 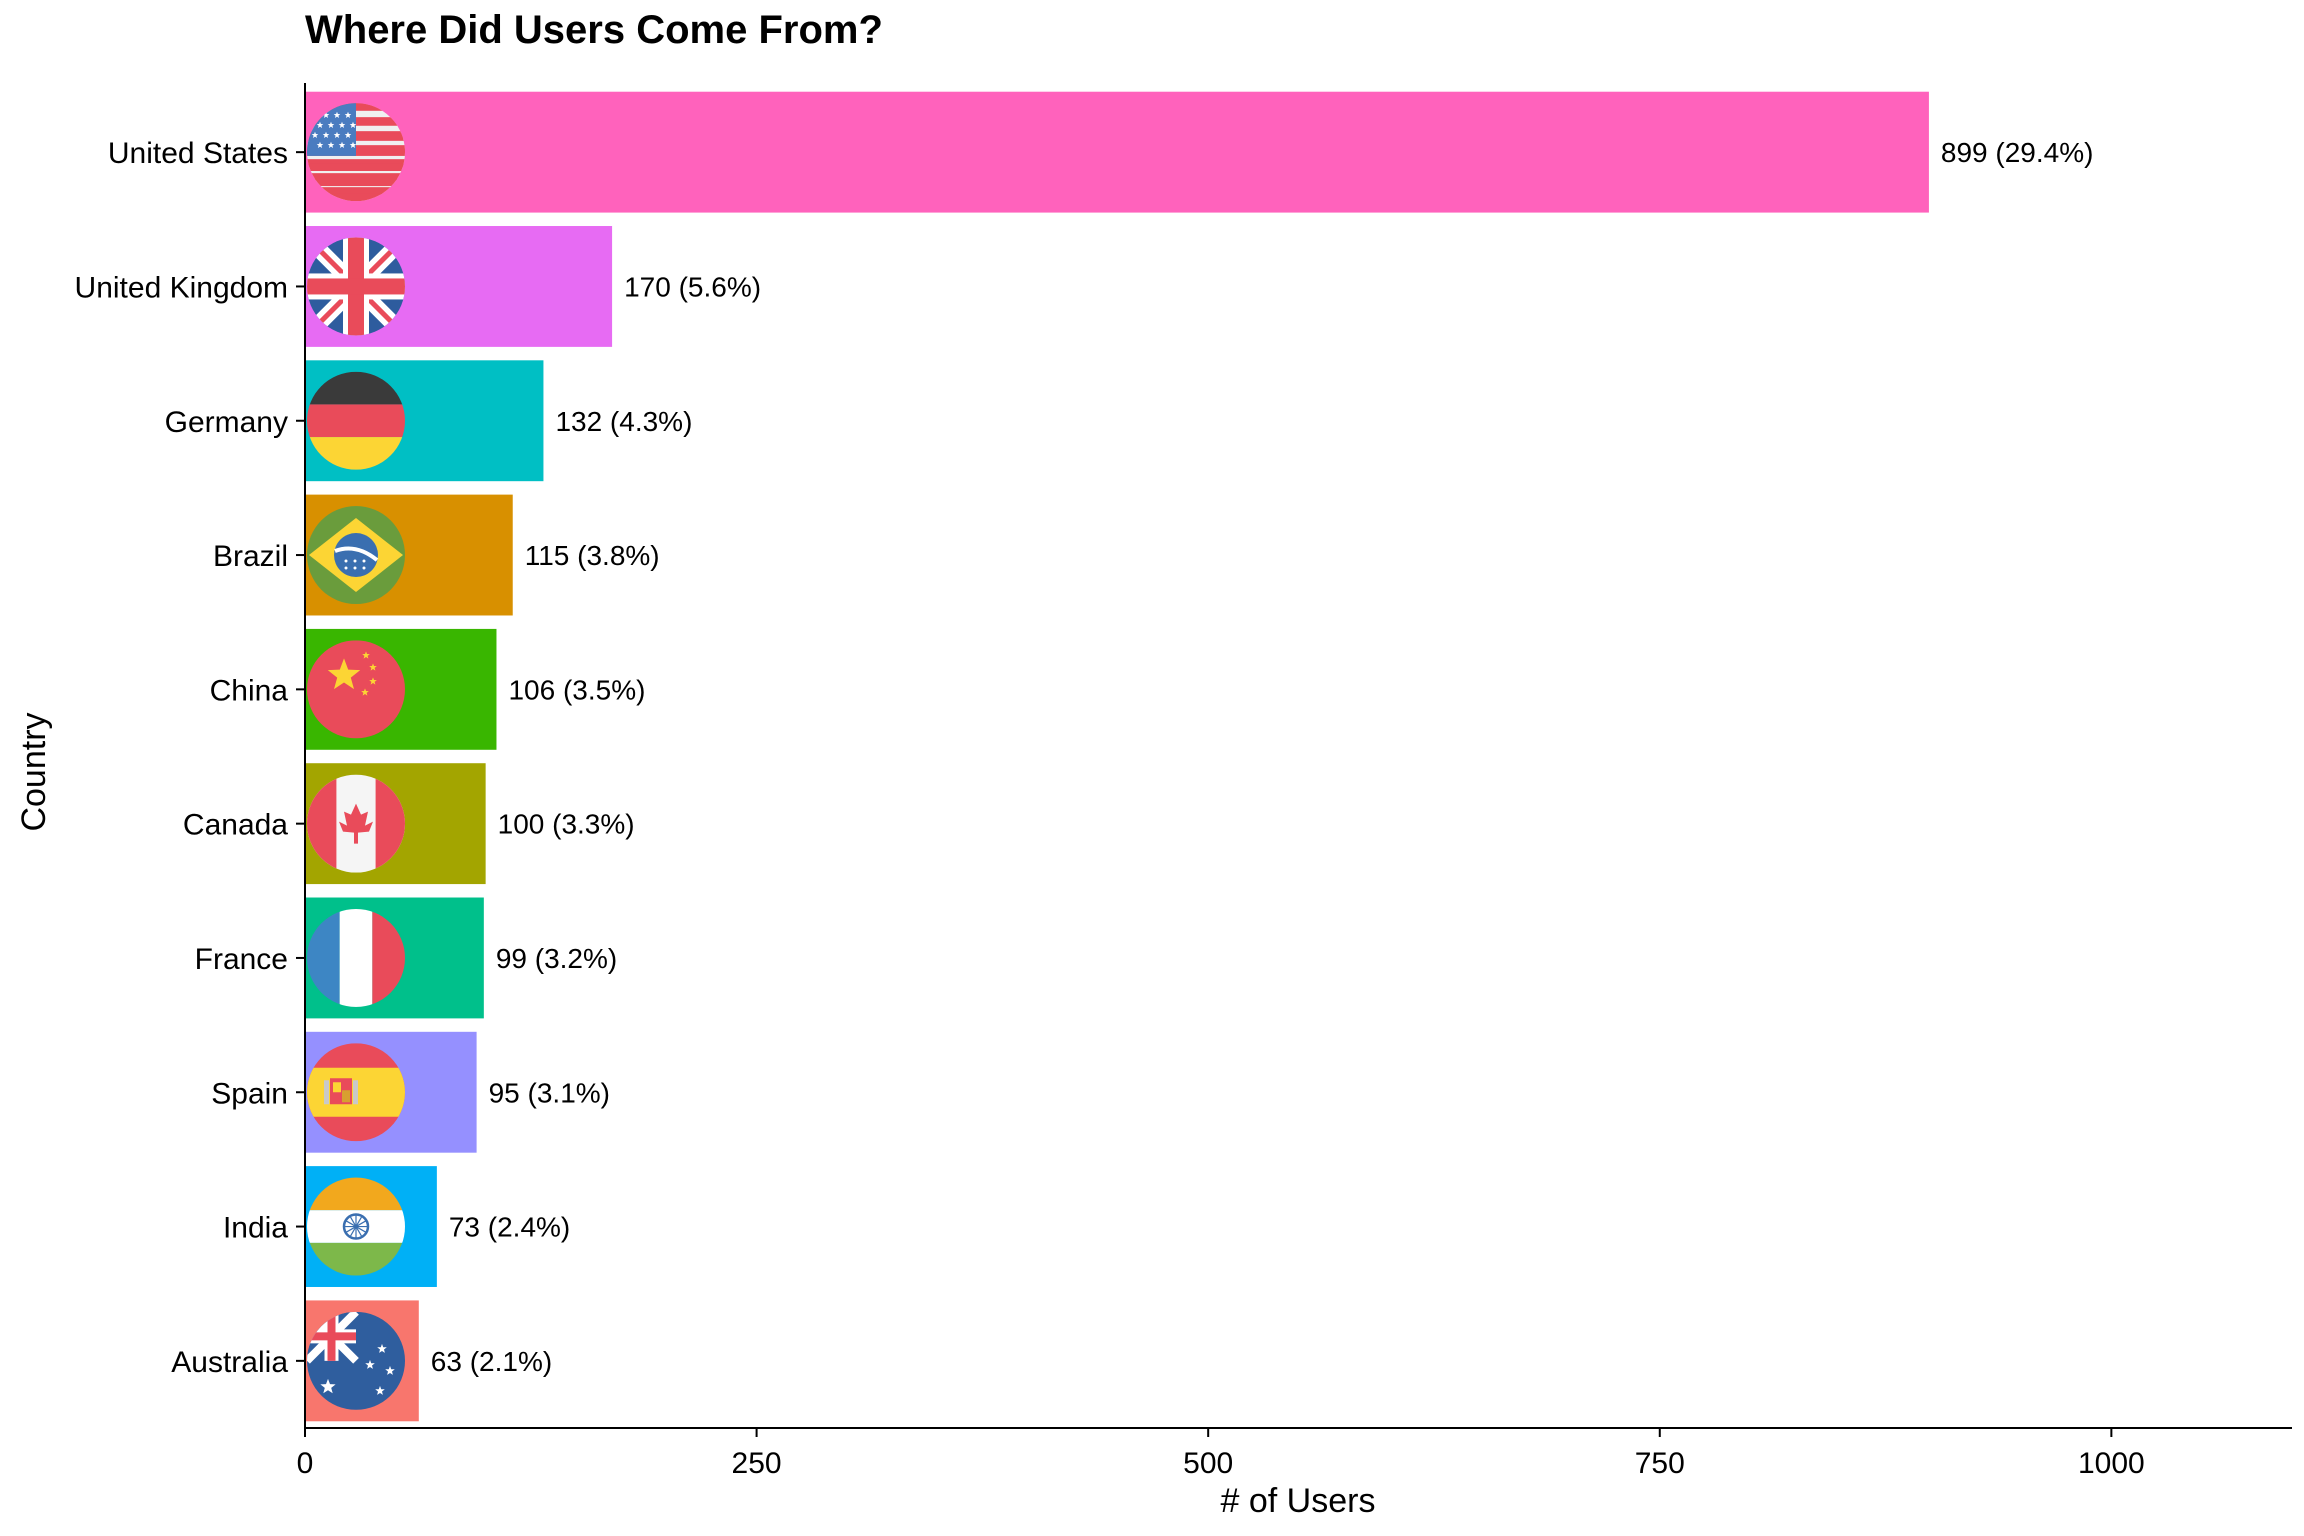 What do you see at coordinates (1208, 1463) in the screenshot?
I see `x-tick-label: 500` at bounding box center [1208, 1463].